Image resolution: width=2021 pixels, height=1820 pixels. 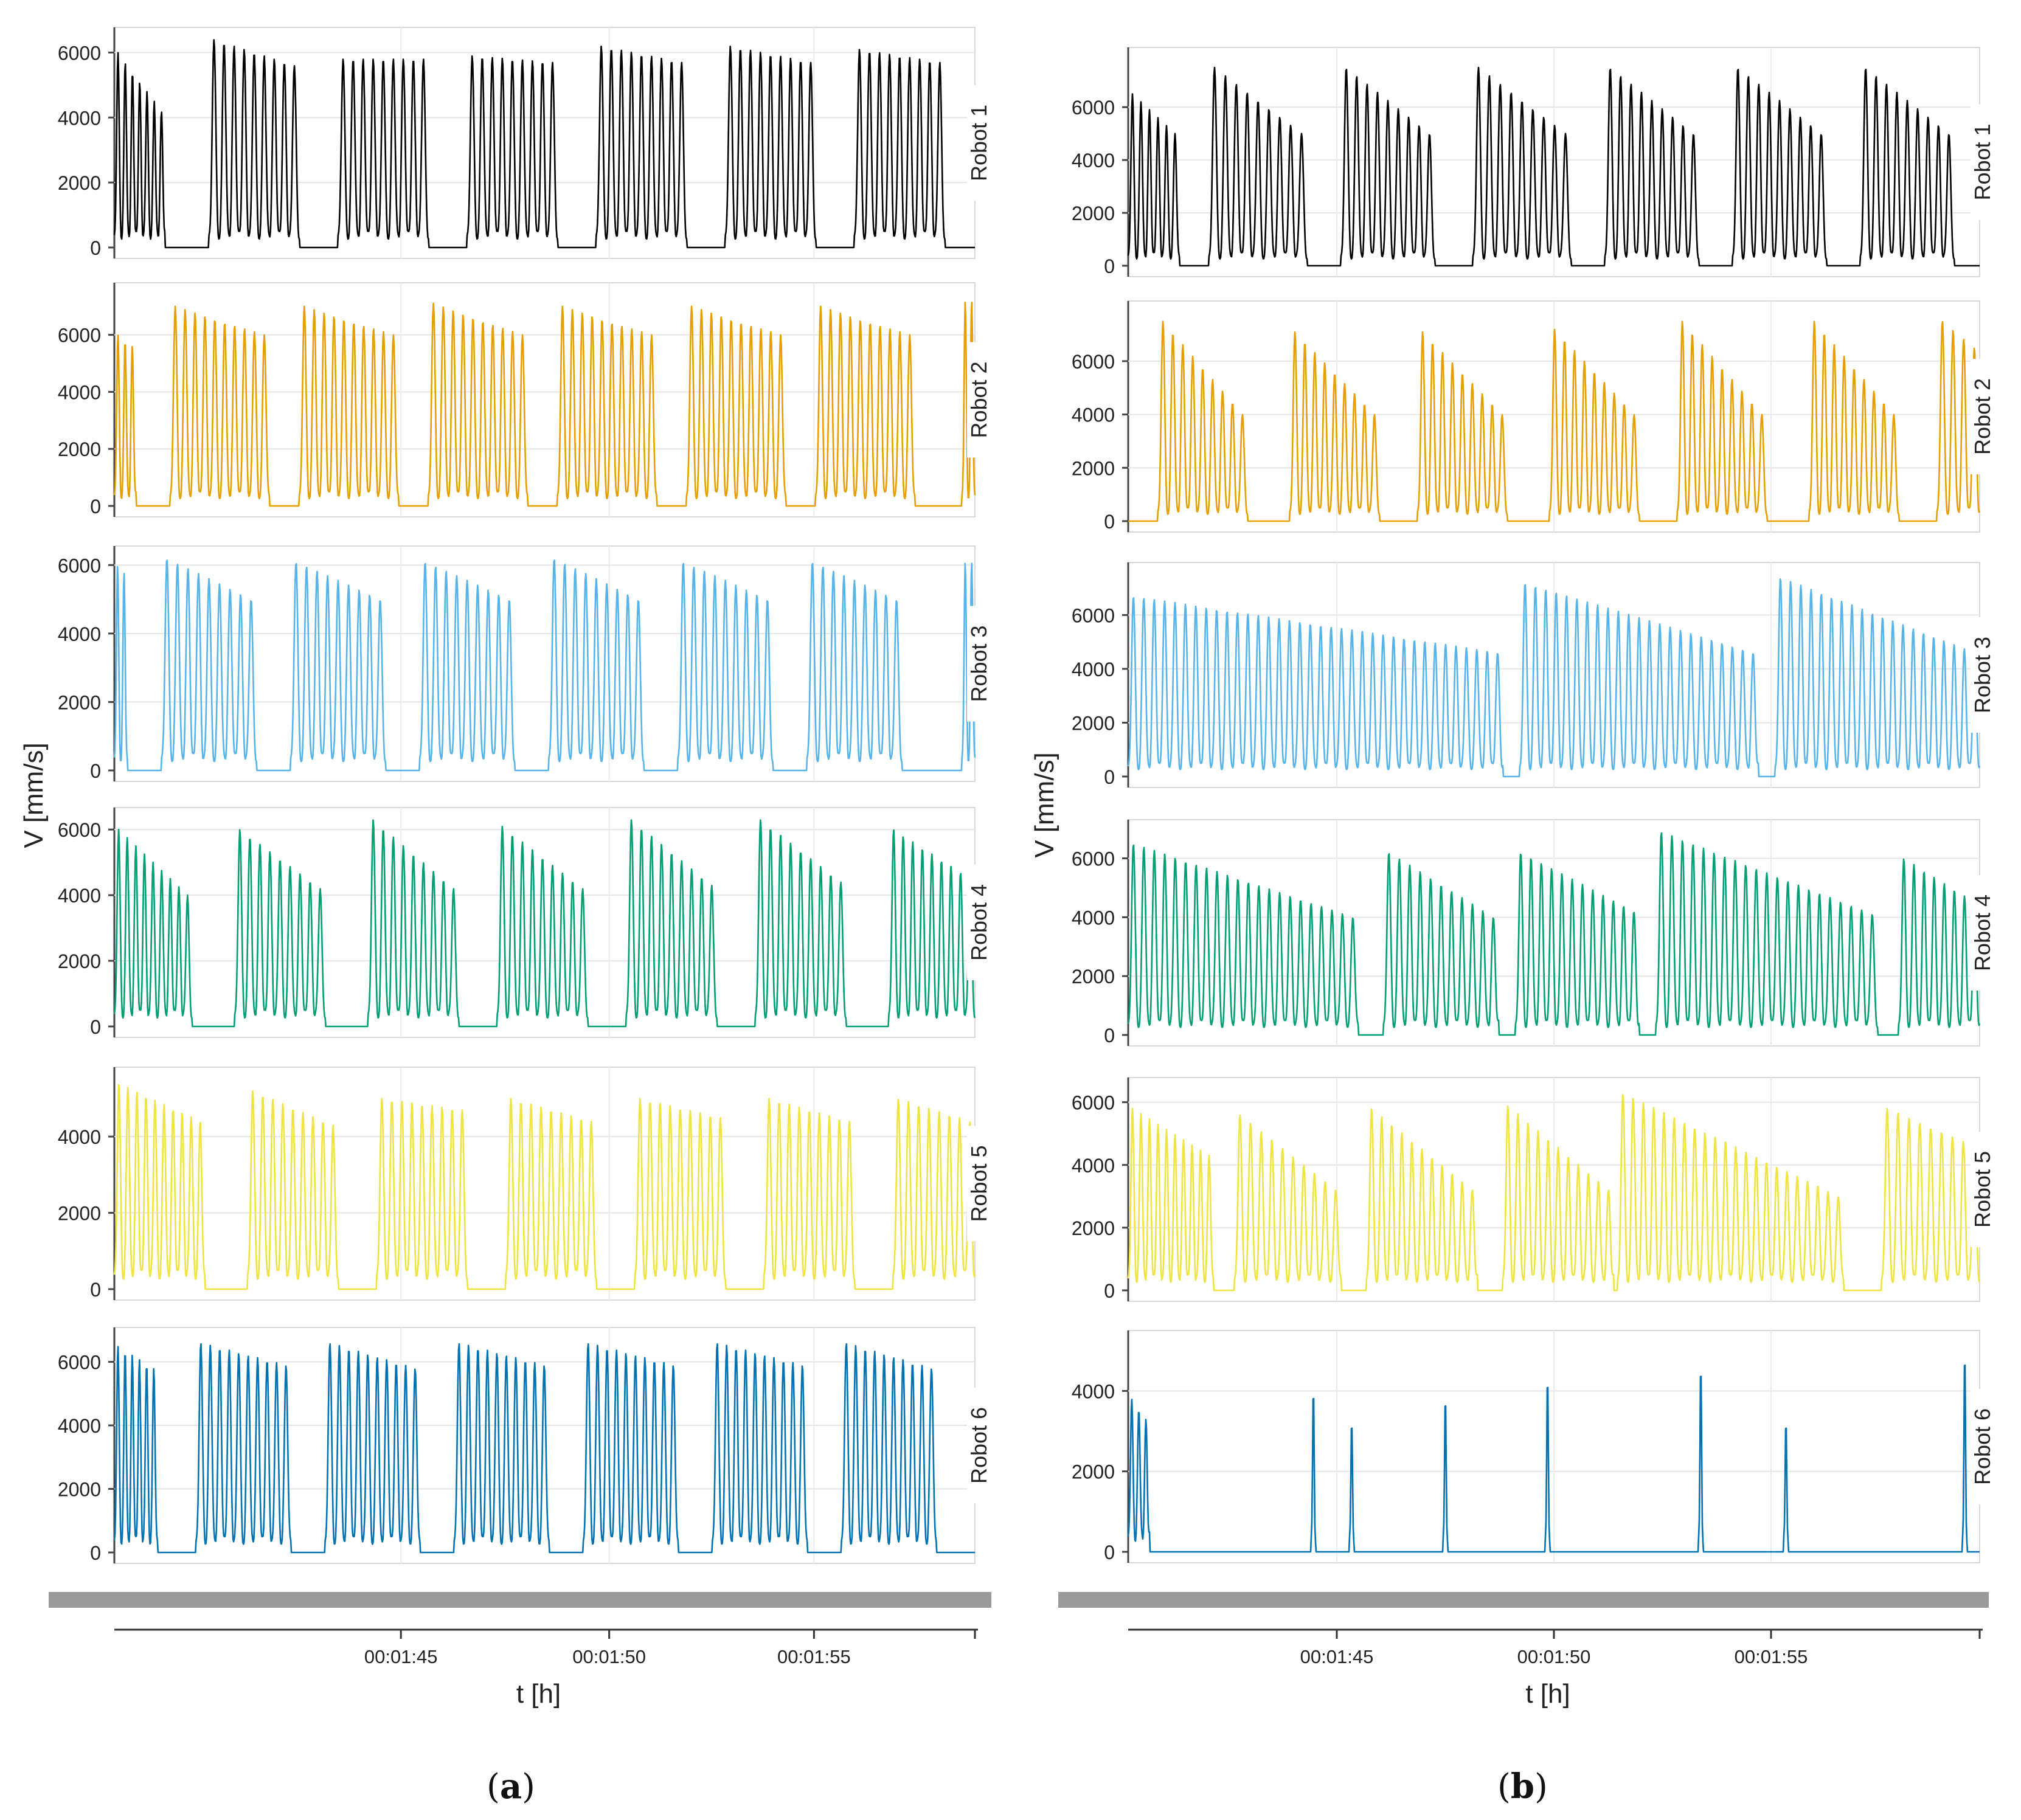 I want to click on subplot-a-robot-3: 0 2000 4000 6000 Robot 3, so click(x=526, y=663).